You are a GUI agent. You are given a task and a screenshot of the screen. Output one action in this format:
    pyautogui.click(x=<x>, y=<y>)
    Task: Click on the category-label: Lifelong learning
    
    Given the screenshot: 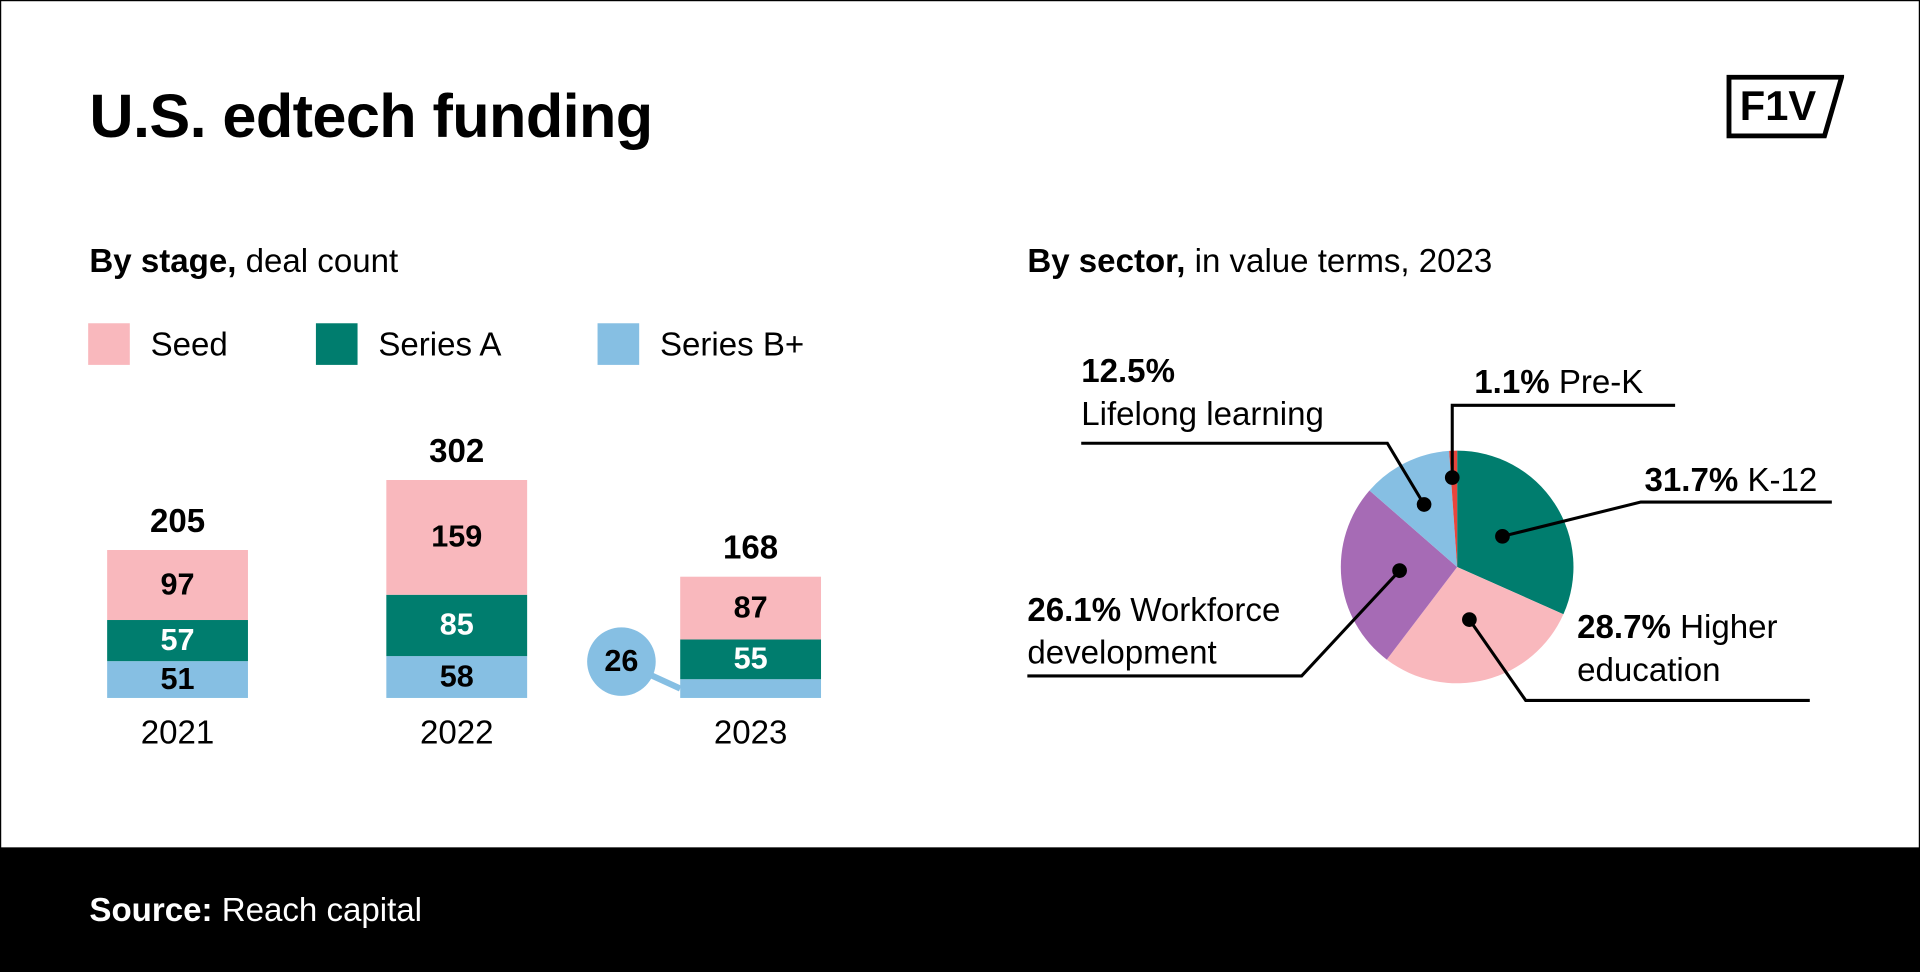 What is the action you would take?
    pyautogui.click(x=1202, y=414)
    